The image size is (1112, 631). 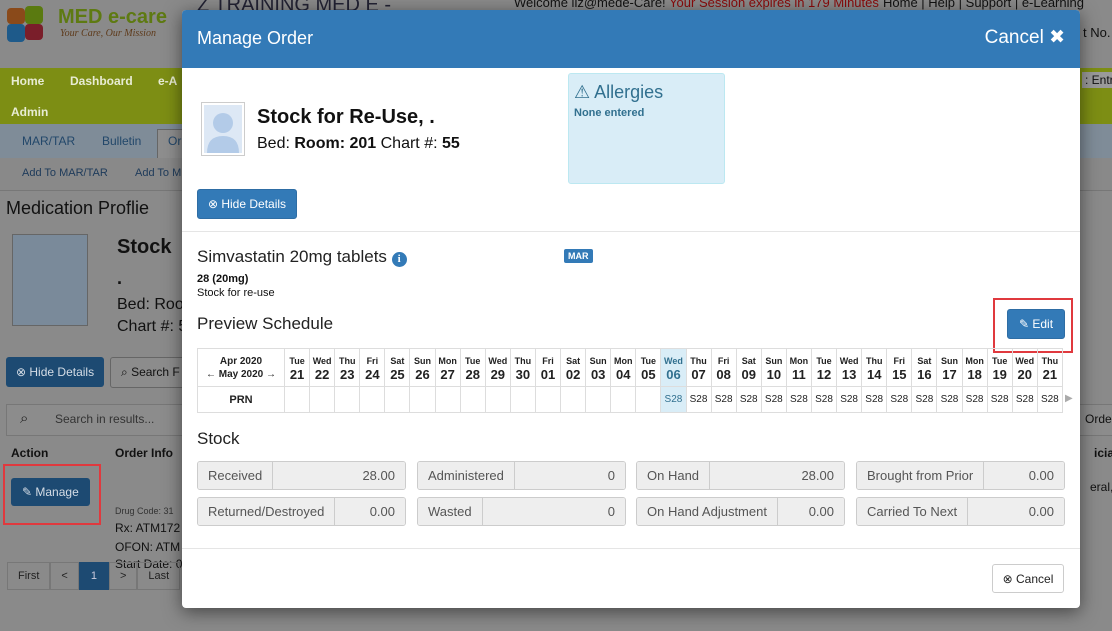 What do you see at coordinates (101, 81) in the screenshot?
I see `nav-item: Dashboard` at bounding box center [101, 81].